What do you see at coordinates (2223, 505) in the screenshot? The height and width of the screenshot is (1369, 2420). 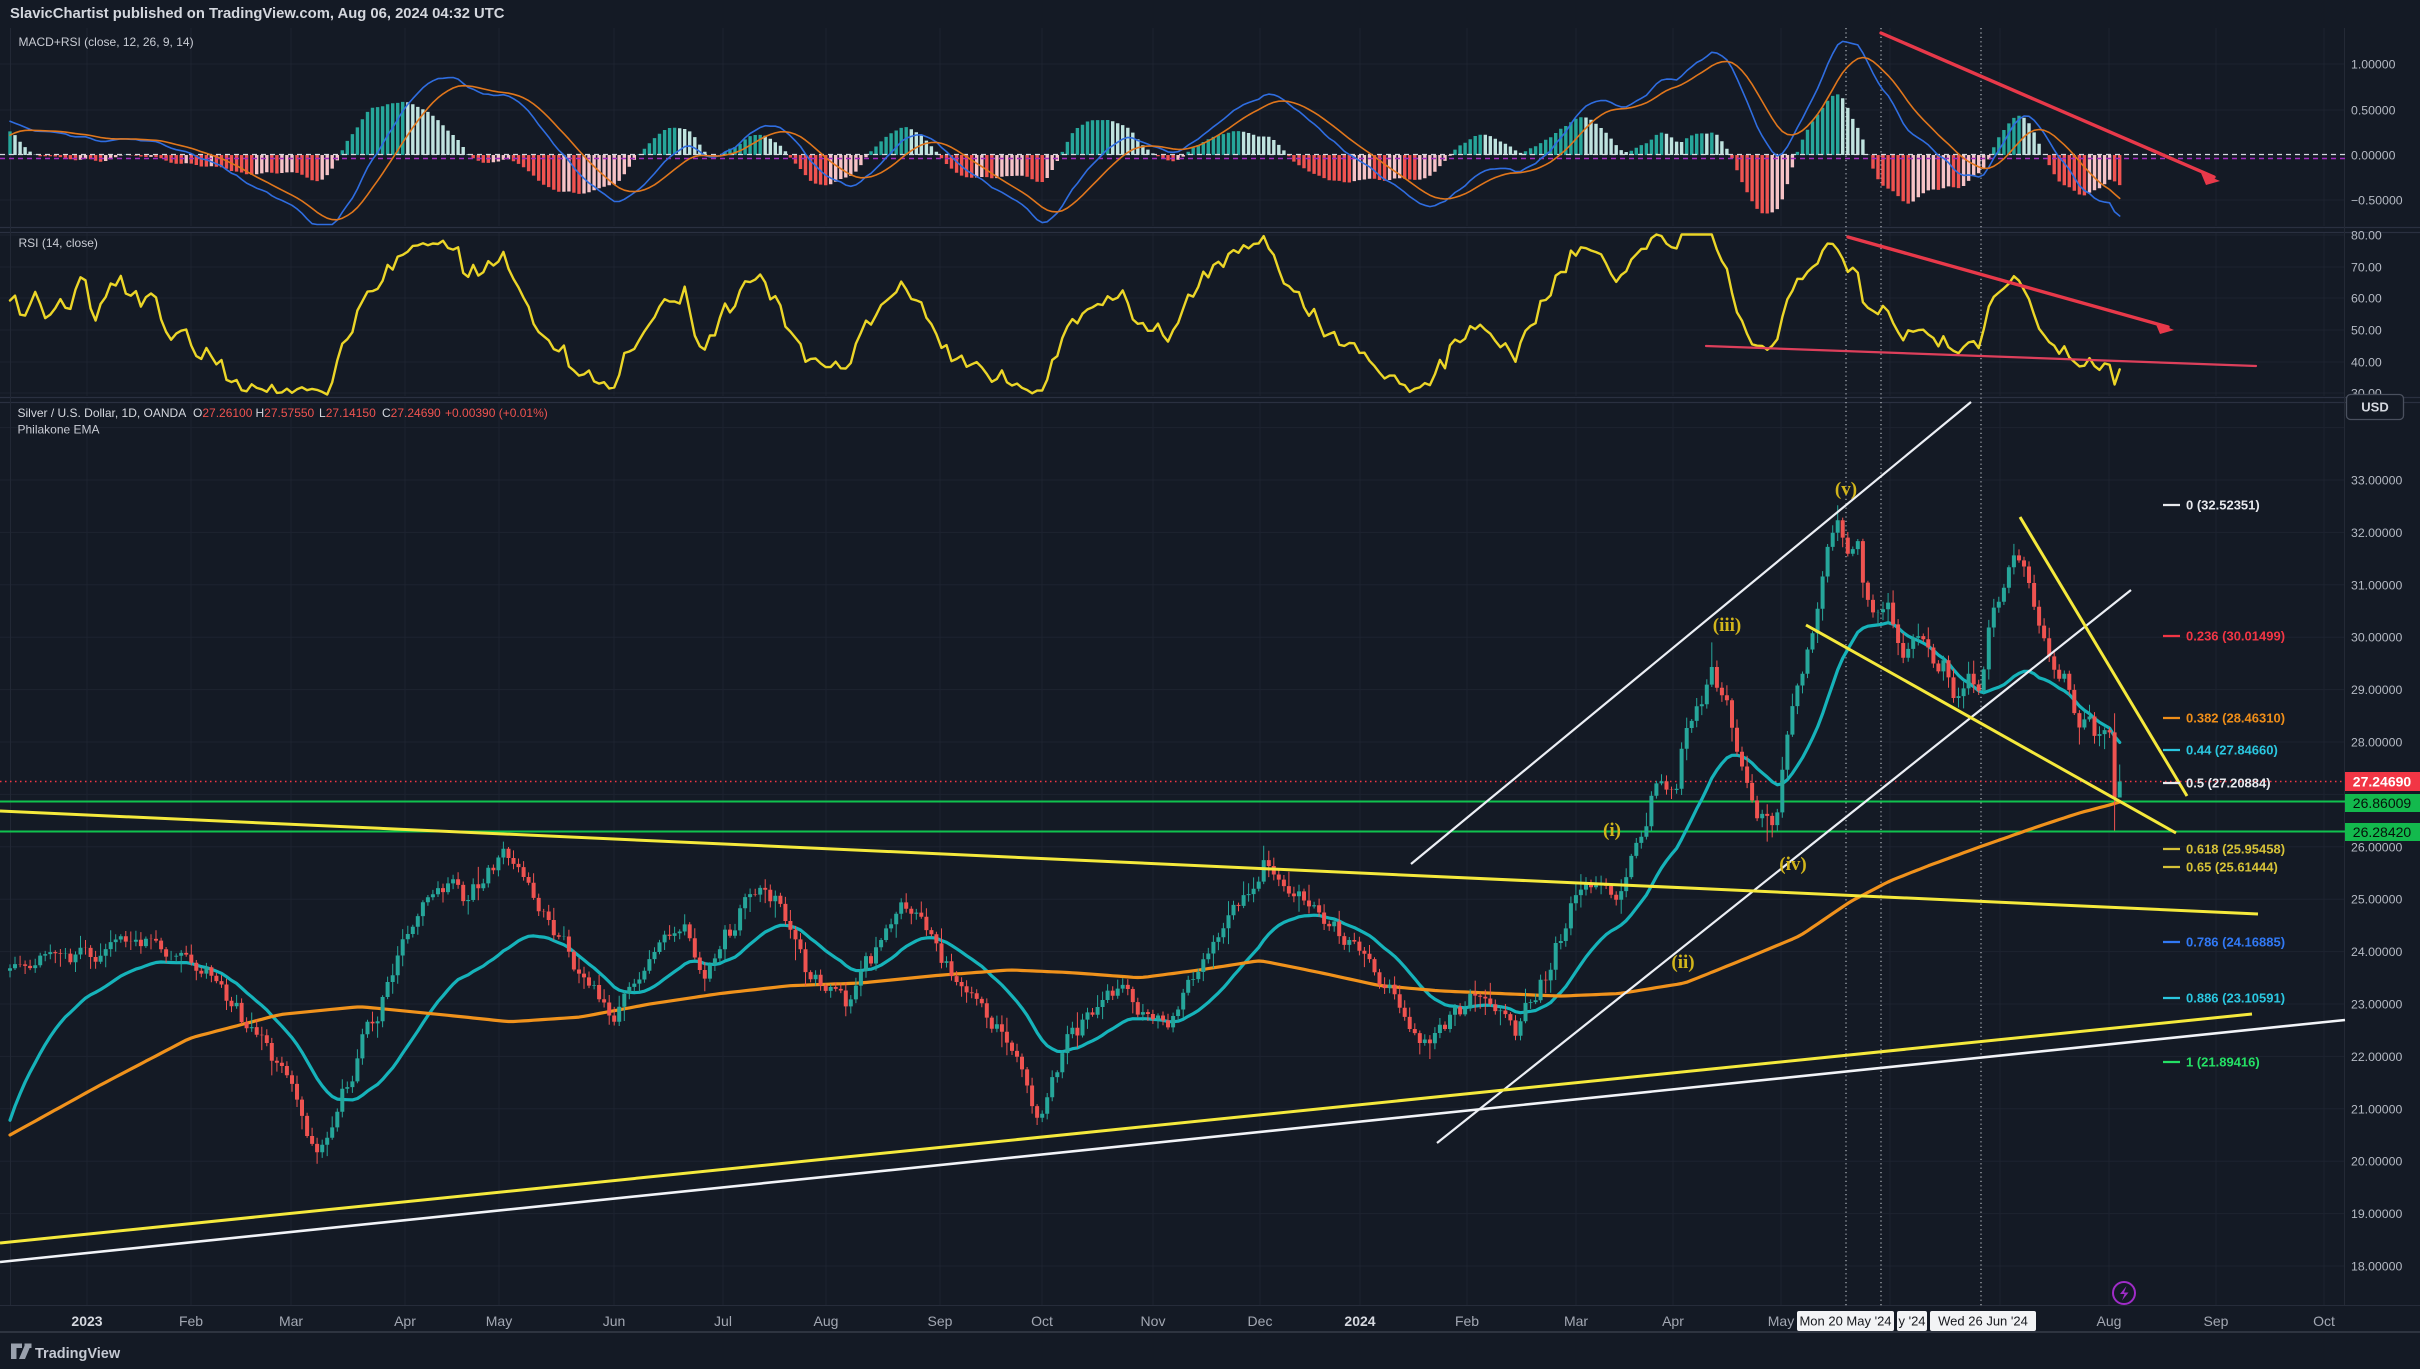 I see `svg-text: 0 (32.52351)` at bounding box center [2223, 505].